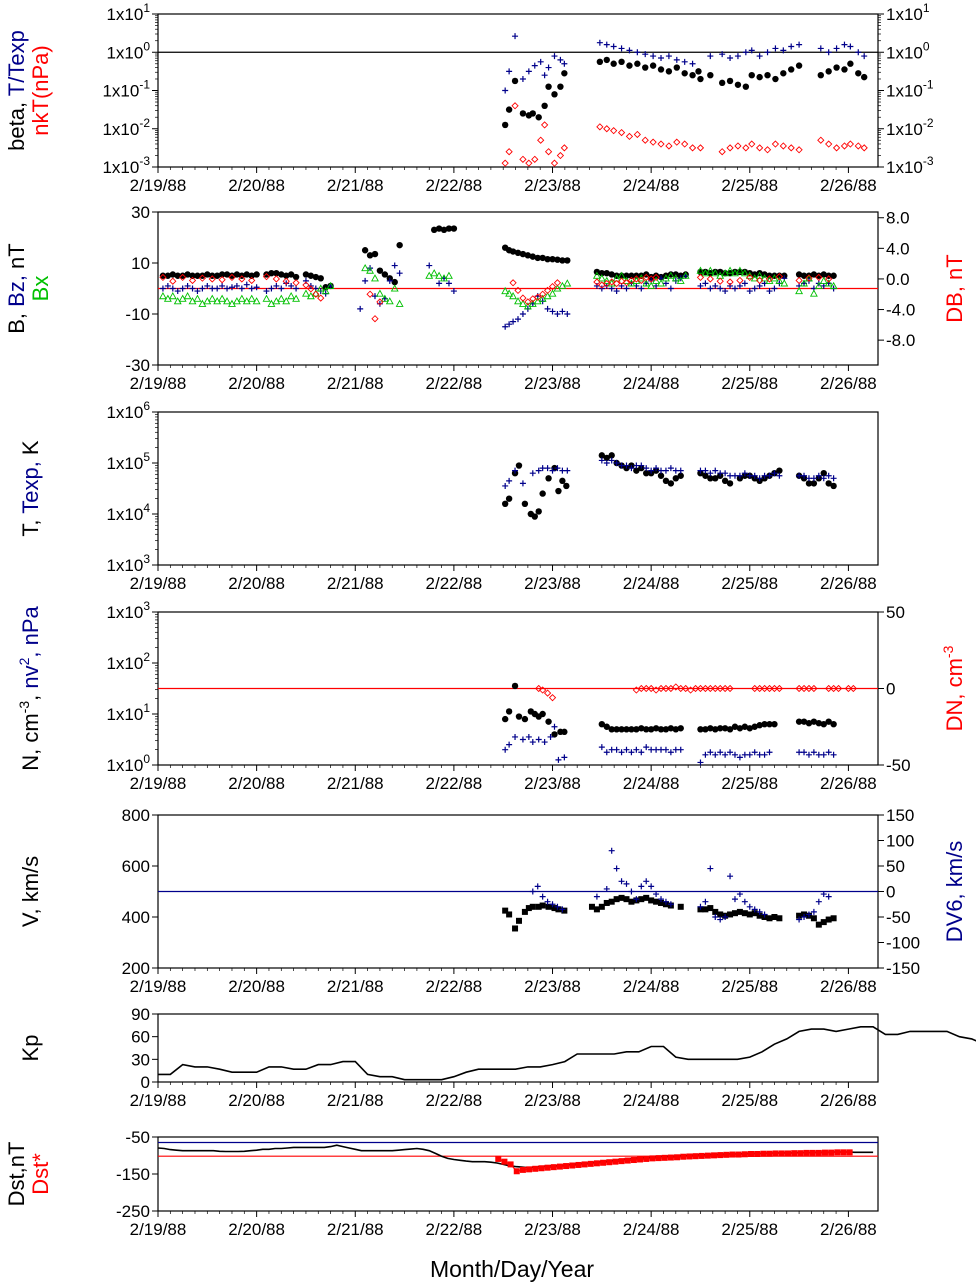 The width and height of the screenshot is (976, 1285). What do you see at coordinates (16, 288) in the screenshot?
I see `y-axis-label: B, Bz, nT` at bounding box center [16, 288].